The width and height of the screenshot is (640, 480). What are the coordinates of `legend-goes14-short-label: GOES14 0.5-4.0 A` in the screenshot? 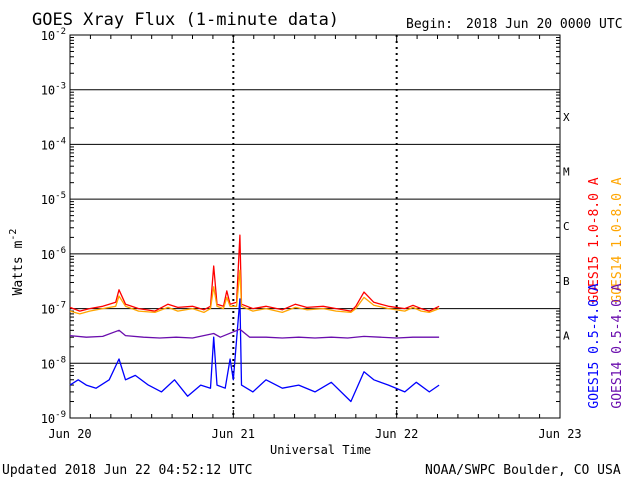 It's located at (617, 345).